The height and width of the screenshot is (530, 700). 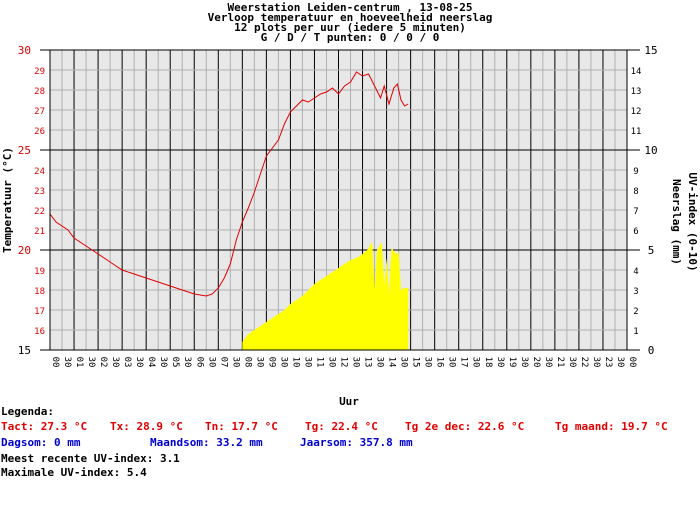 What do you see at coordinates (635, 292) in the screenshot?
I see `y-right-tick-label: 3` at bounding box center [635, 292].